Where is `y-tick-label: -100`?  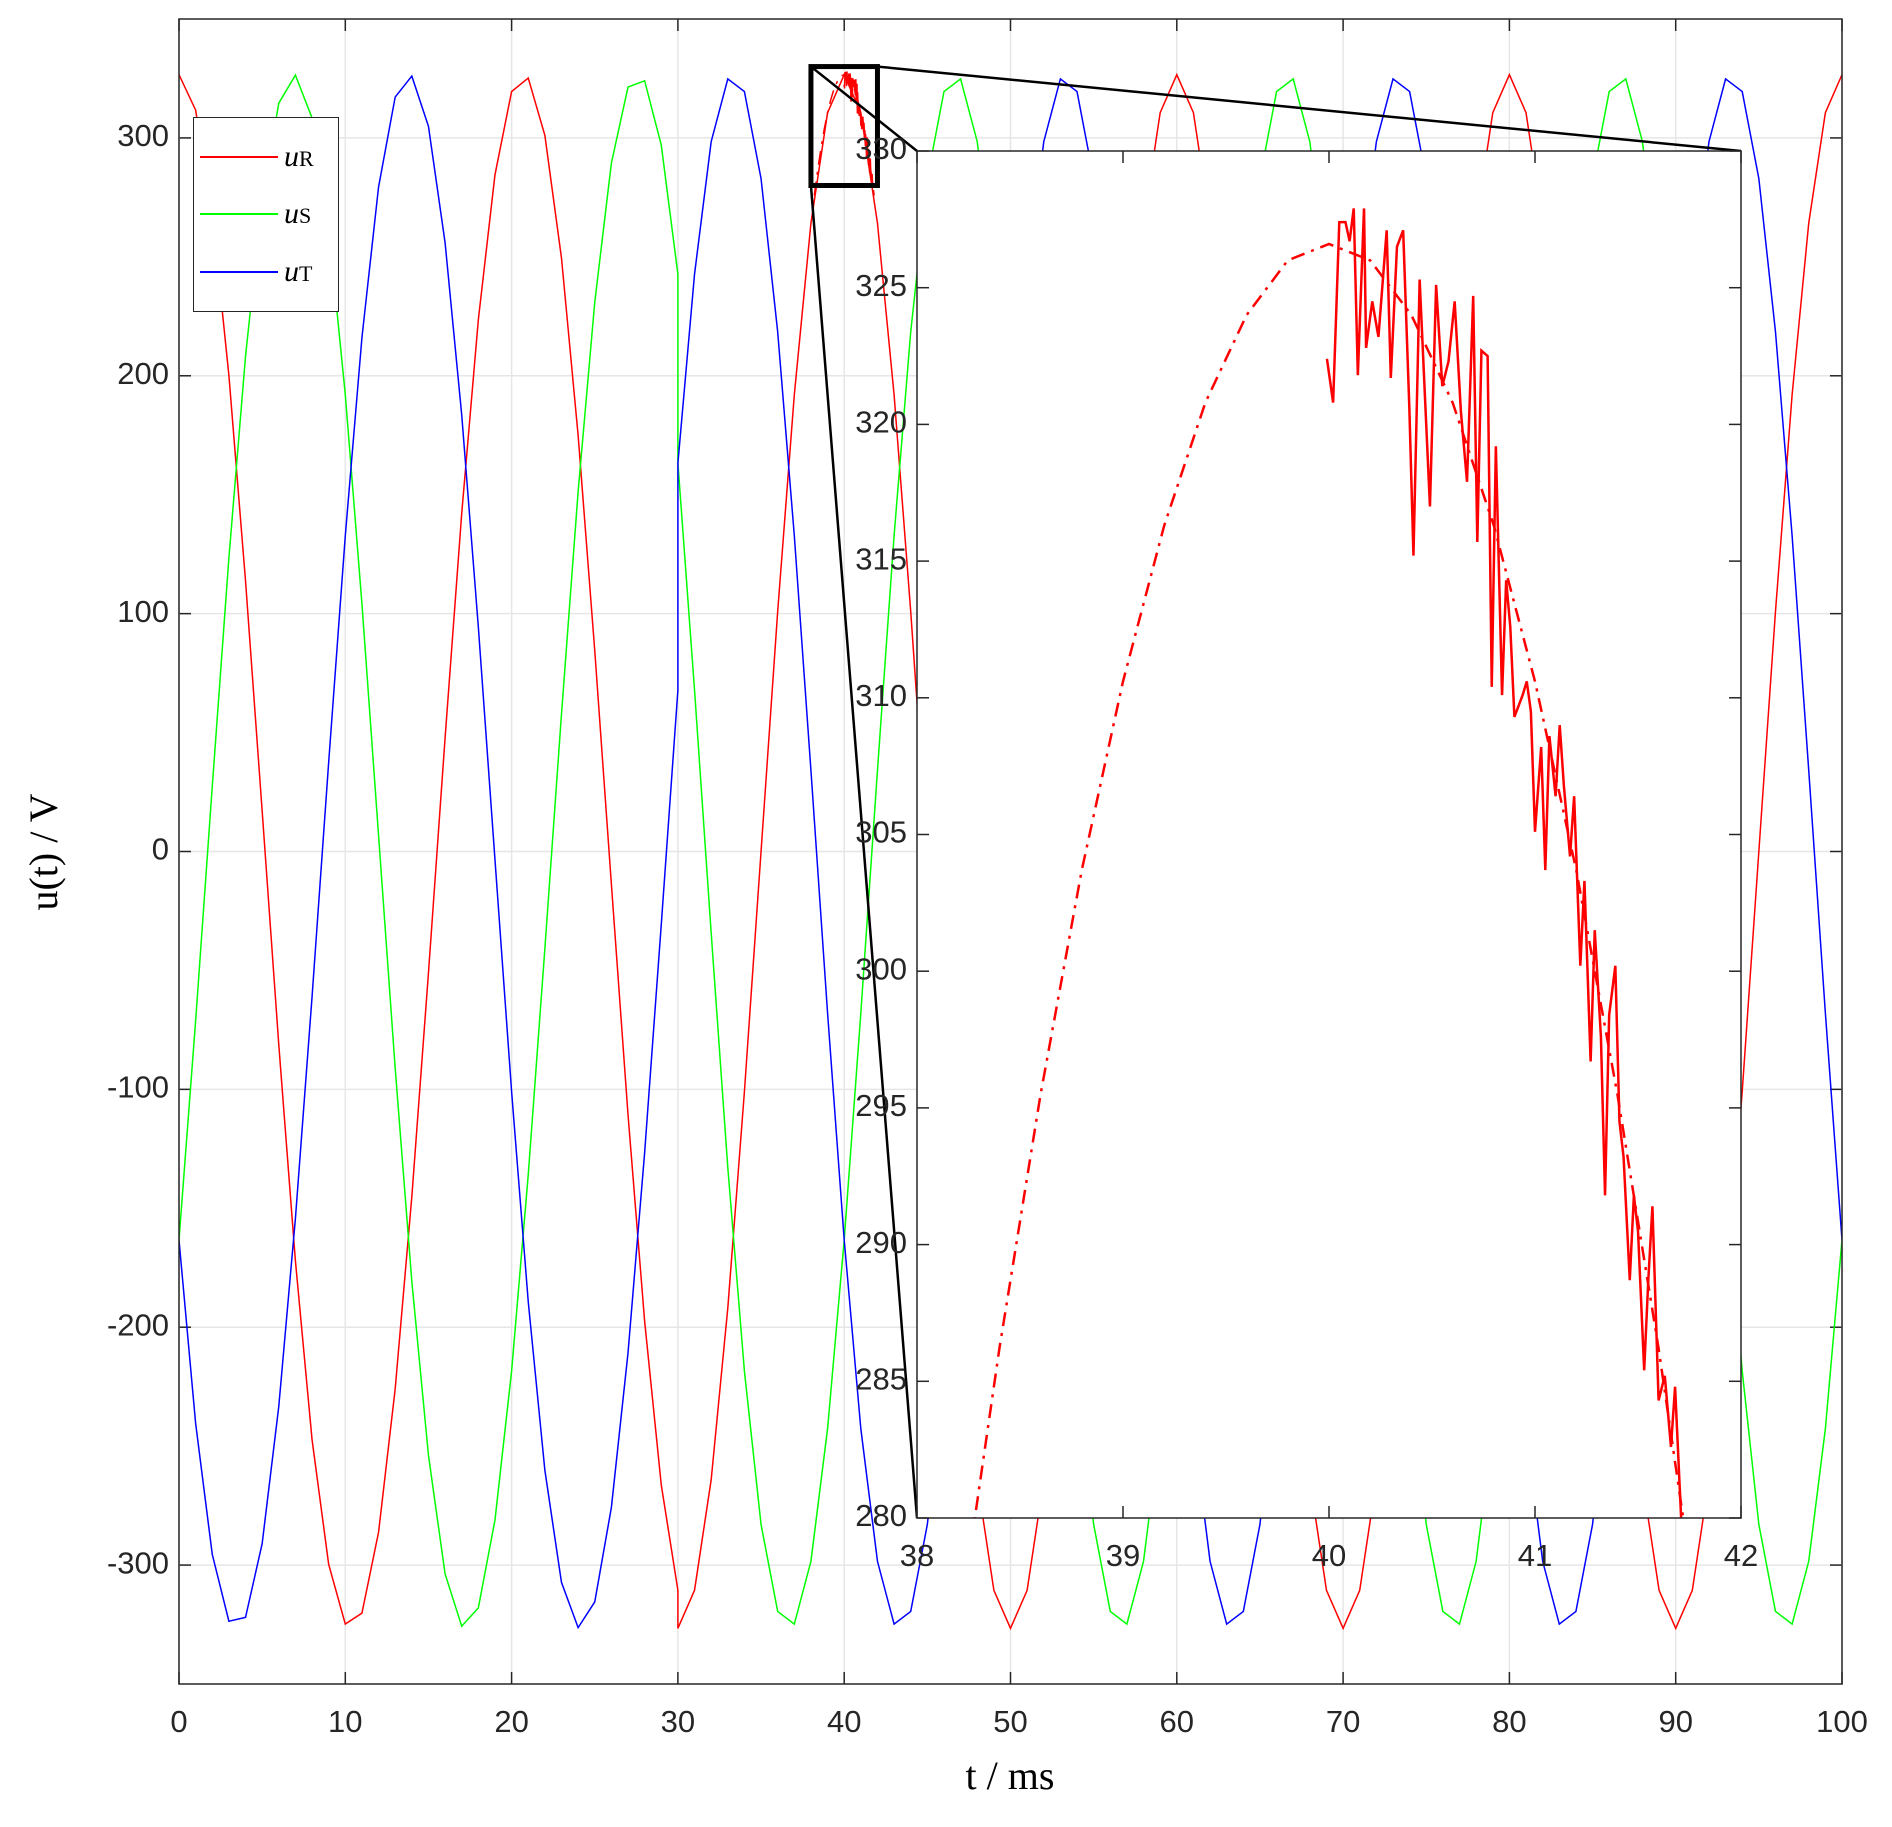 y-tick-label: -100 is located at coordinates (138, 1087).